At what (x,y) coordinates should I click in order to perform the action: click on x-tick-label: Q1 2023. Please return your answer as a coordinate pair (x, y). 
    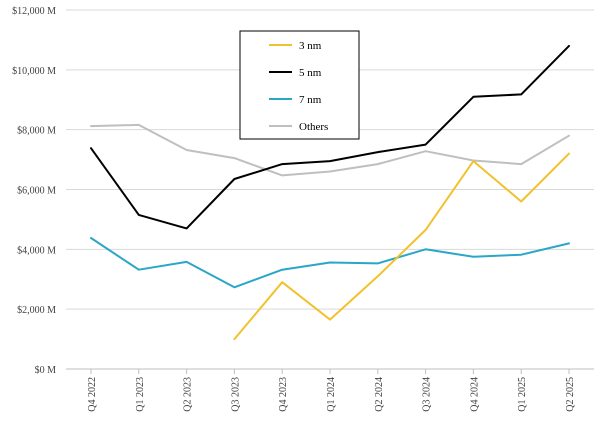
    Looking at the image, I should click on (140, 394).